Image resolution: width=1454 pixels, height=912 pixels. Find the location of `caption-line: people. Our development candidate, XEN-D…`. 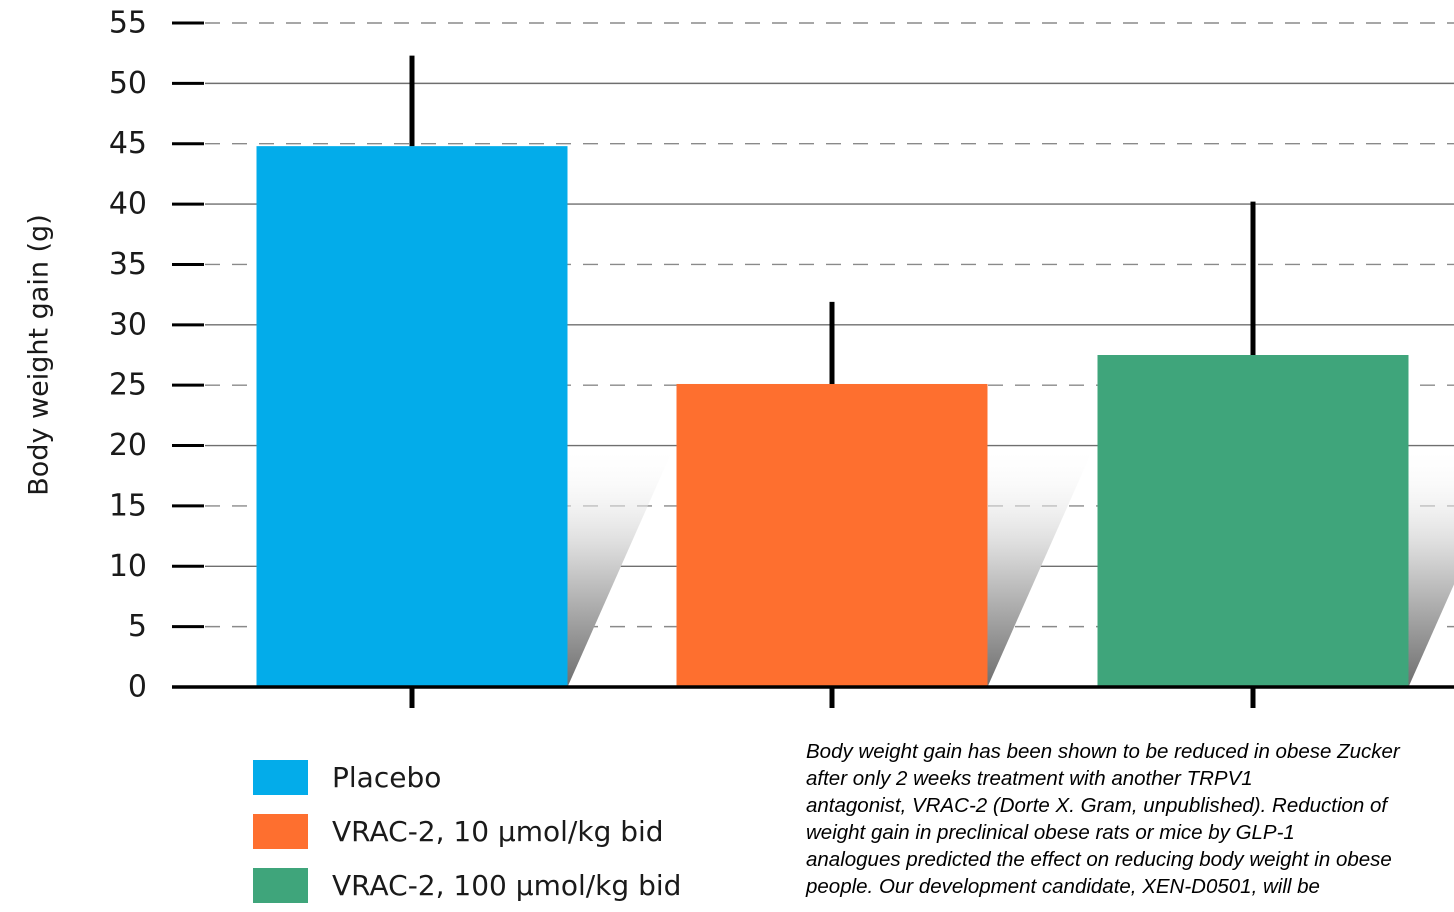

caption-line: people. Our development candidate, XEN-D… is located at coordinates (1130, 886).